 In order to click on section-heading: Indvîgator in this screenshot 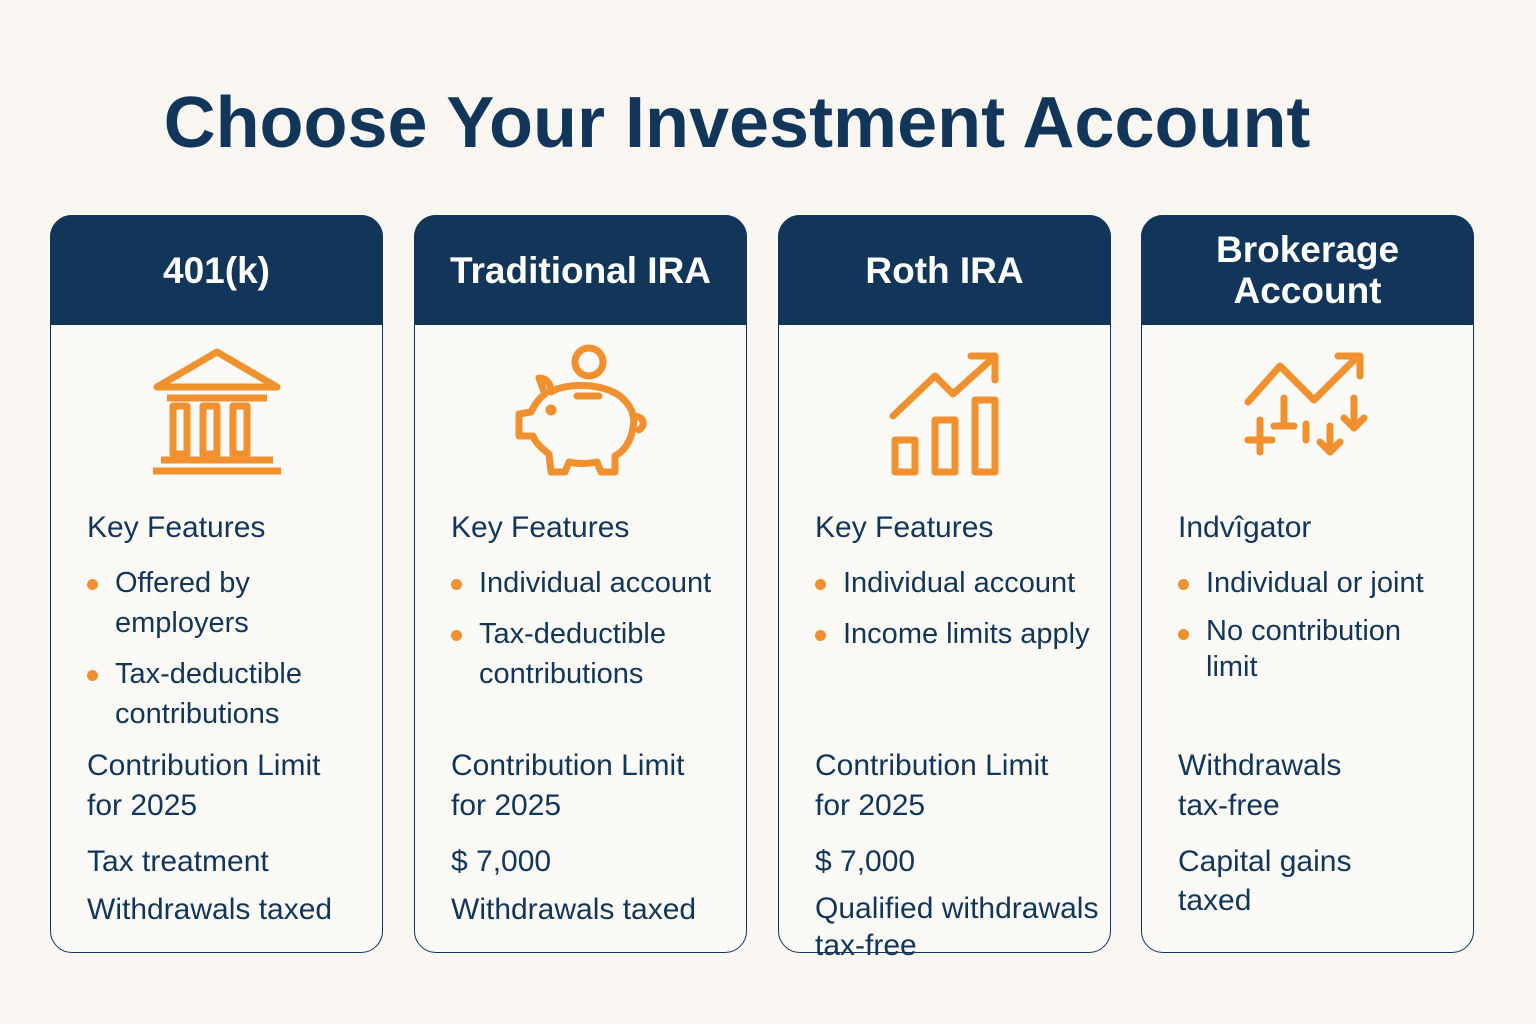, I will do `click(1245, 527)`.